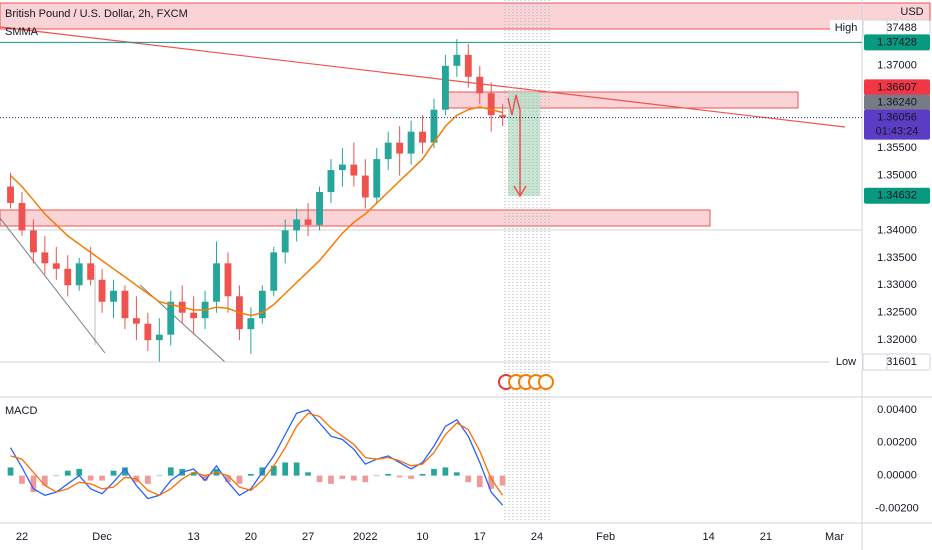 This screenshot has width=932, height=550. What do you see at coordinates (875, 362) in the screenshot?
I see `price-tag-box` at bounding box center [875, 362].